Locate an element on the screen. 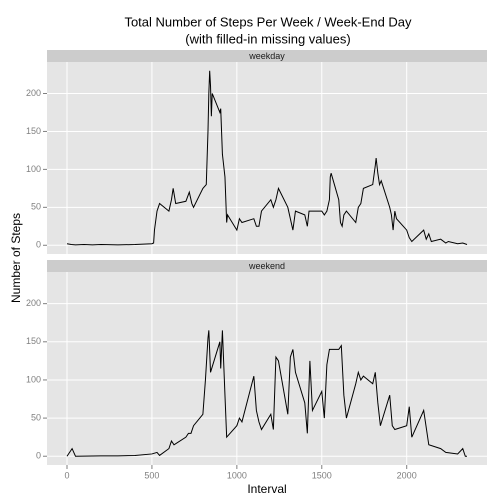 The height and width of the screenshot is (504, 504). x-tick-label: 2000 is located at coordinates (407, 475).